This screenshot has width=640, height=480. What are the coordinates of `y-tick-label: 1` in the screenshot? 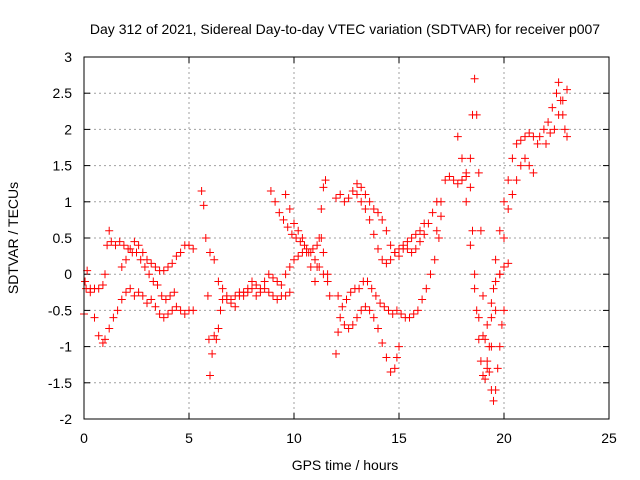 It's located at (68, 202).